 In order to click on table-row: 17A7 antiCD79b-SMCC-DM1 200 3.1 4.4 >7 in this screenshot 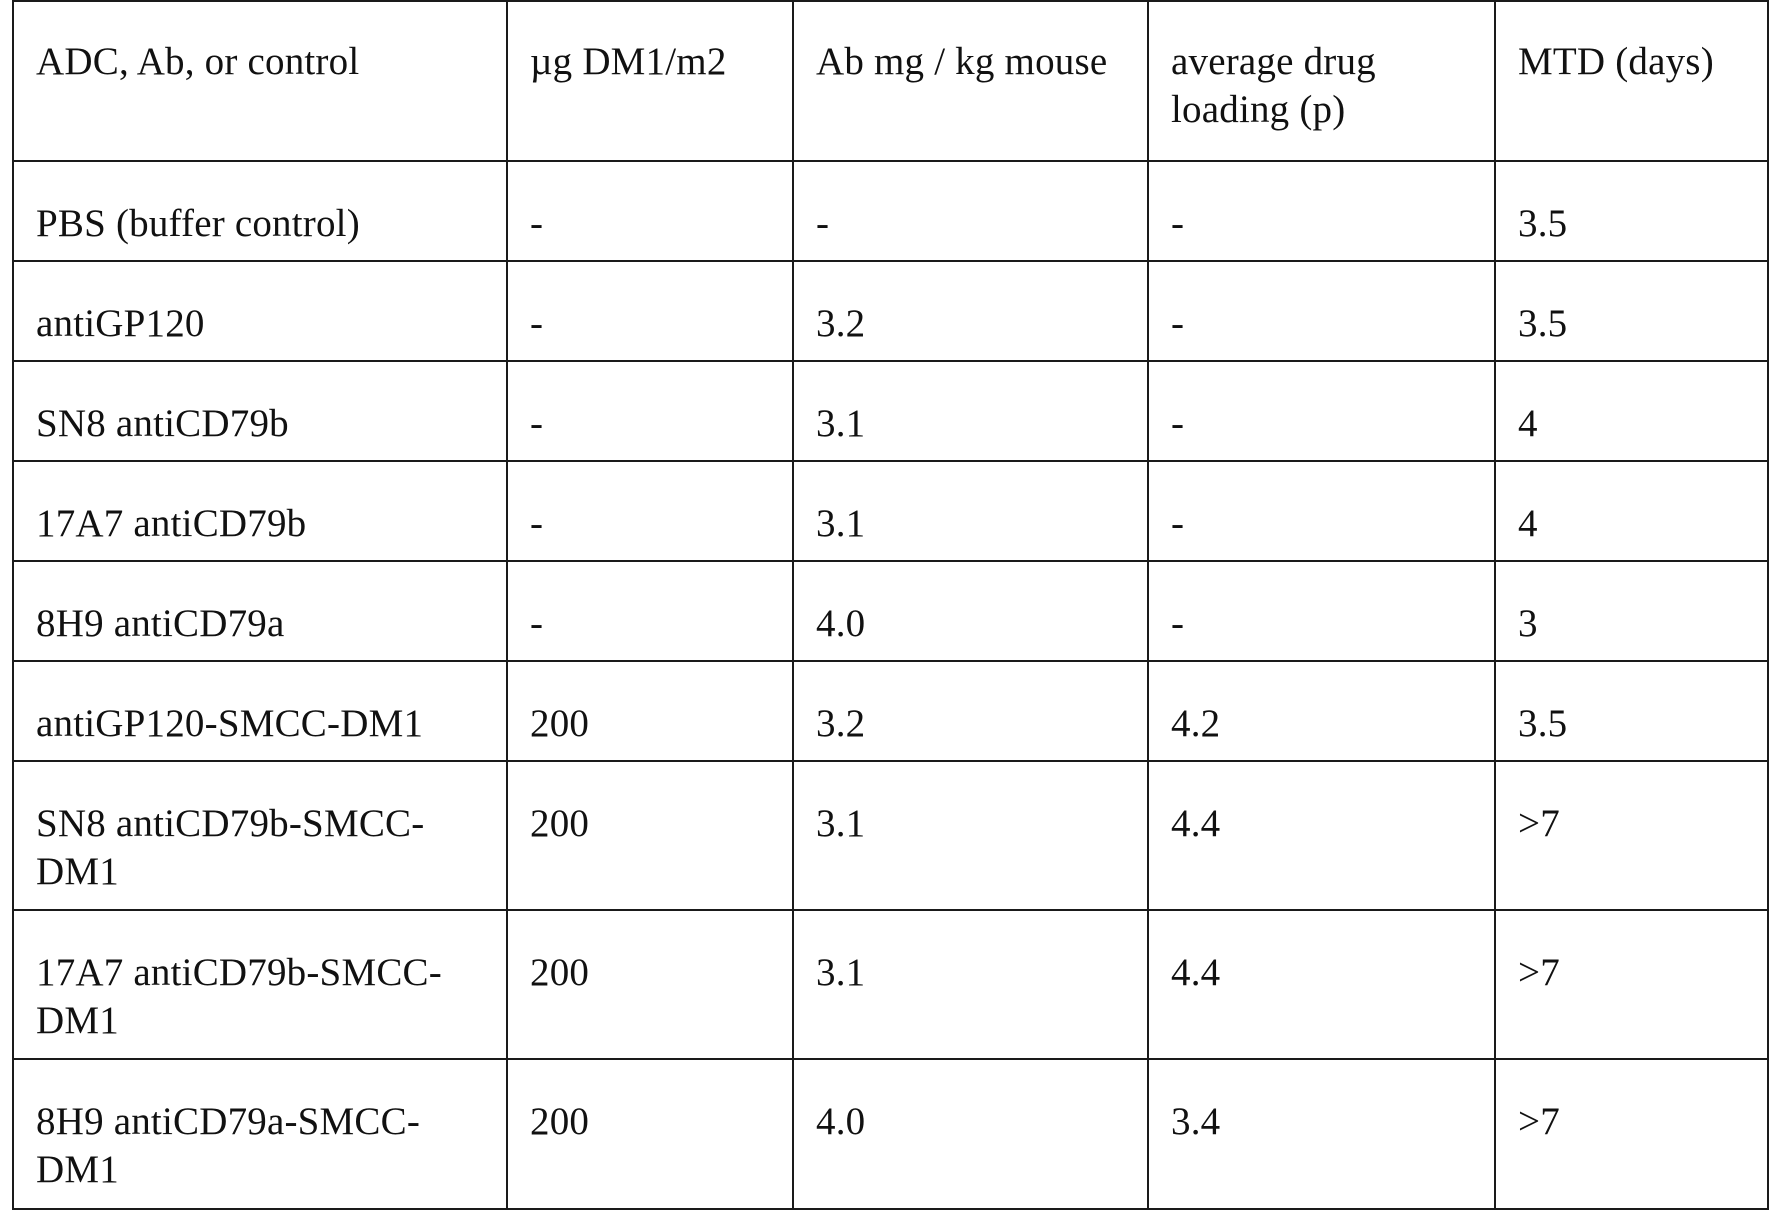, I will do `click(890, 984)`.